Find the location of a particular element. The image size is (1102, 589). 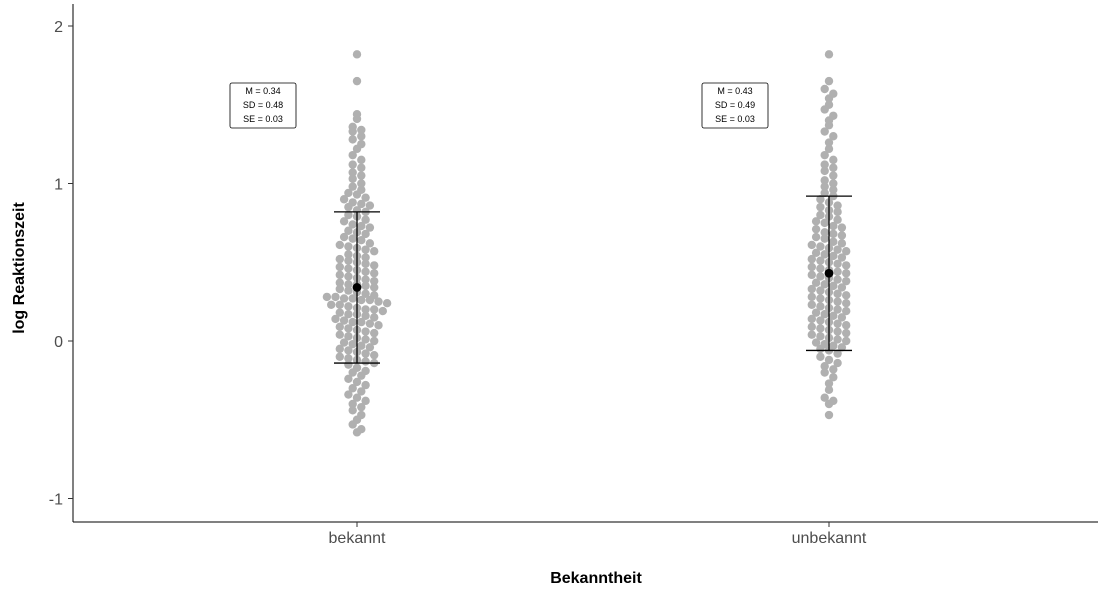

stats-text: SD = 0.48 is located at coordinates (263, 105).